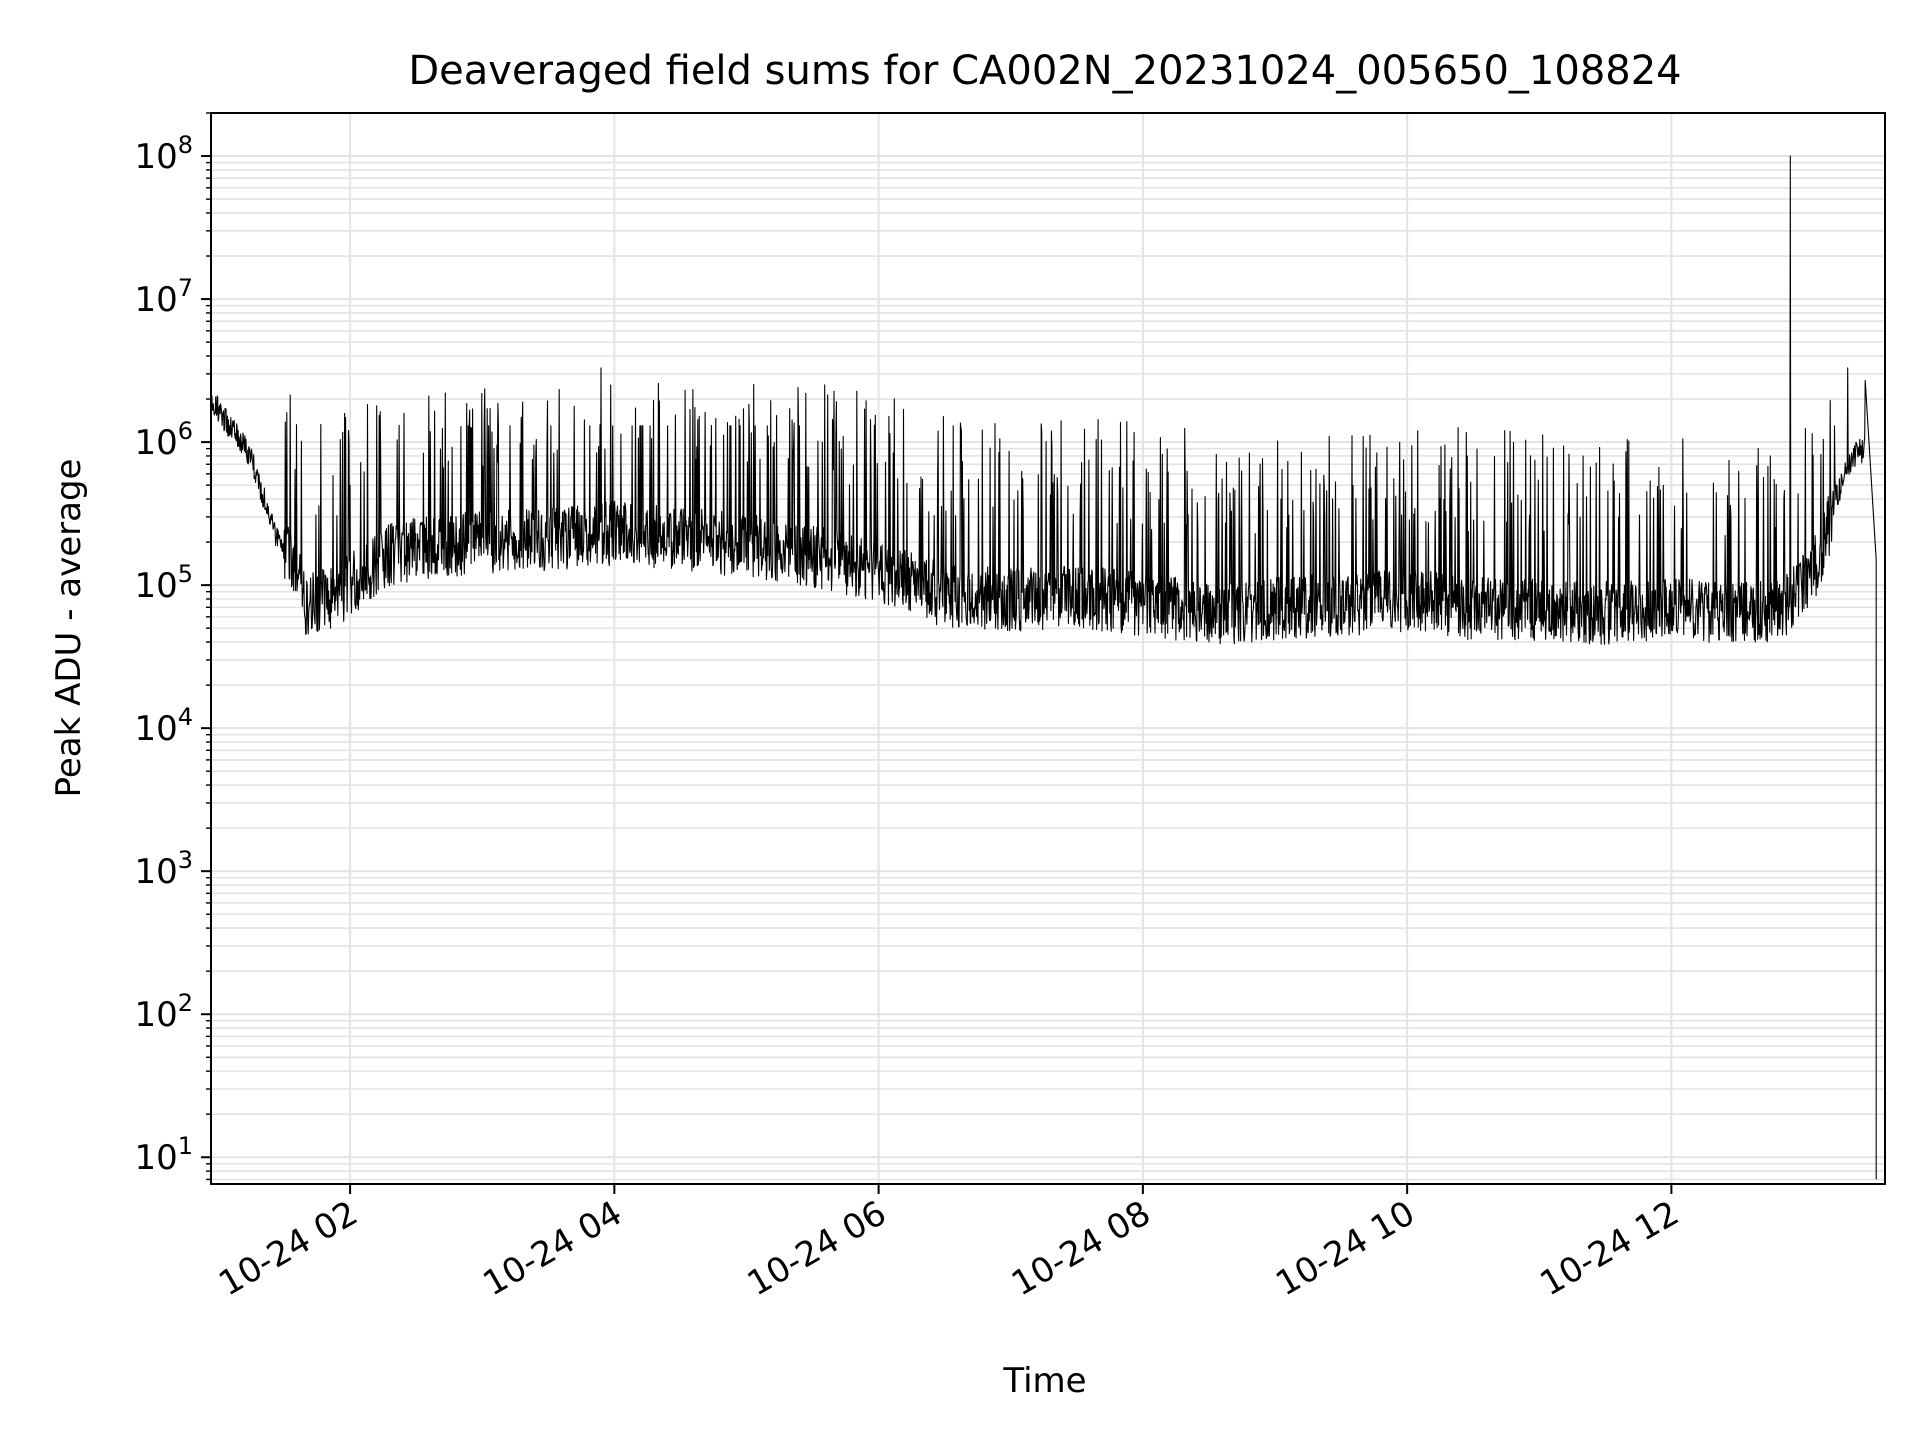 The height and width of the screenshot is (1440, 1920). What do you see at coordinates (163, 869) in the screenshot?
I see `y-tick-label: 10³` at bounding box center [163, 869].